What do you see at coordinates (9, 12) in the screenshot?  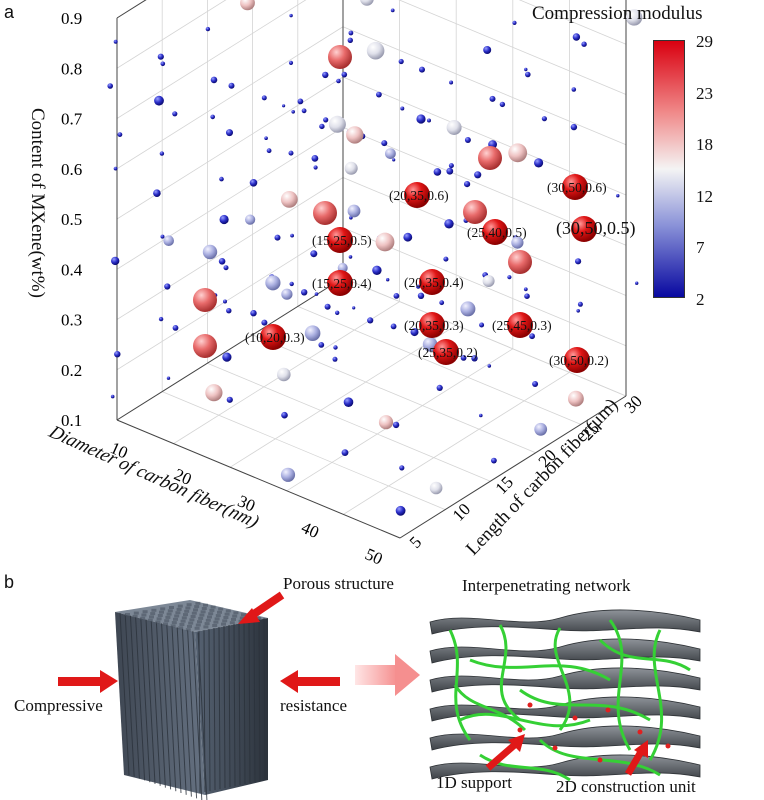 I see `panel-a-letter: a` at bounding box center [9, 12].